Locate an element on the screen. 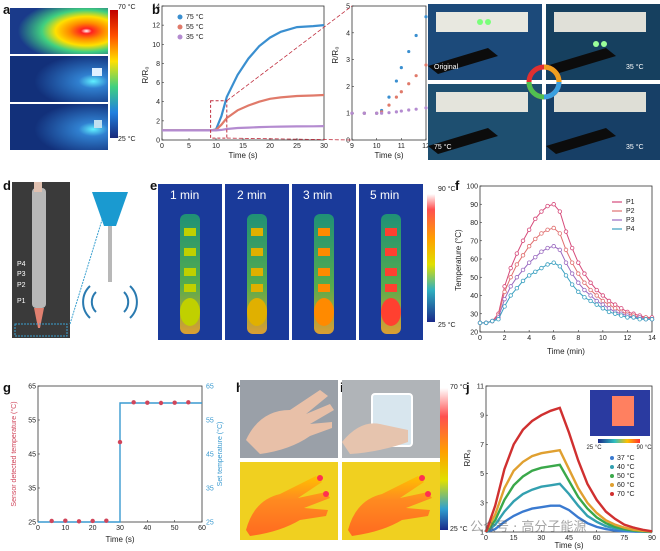  panel-b-inset-xtick-label: 11 is located at coordinates (401, 146).